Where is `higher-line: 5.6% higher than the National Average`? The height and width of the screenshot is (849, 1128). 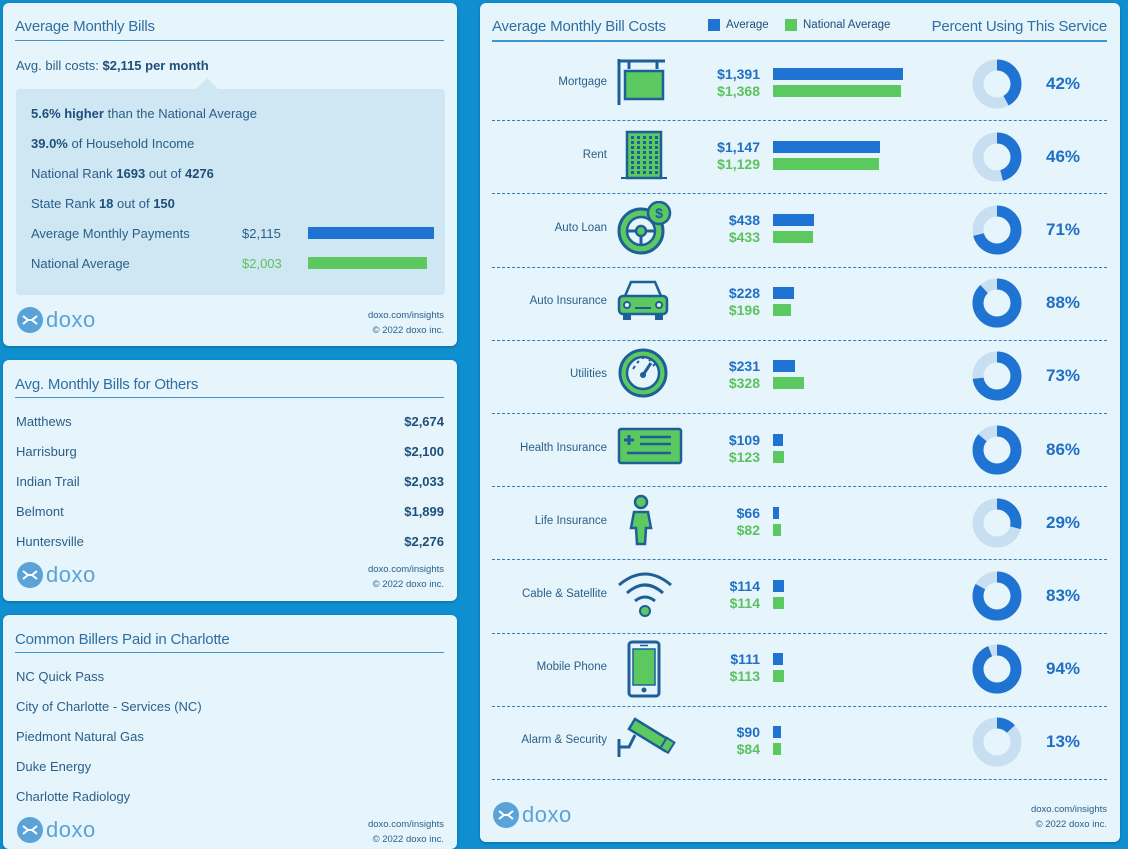 higher-line: 5.6% higher than the National Average is located at coordinates (144, 113).